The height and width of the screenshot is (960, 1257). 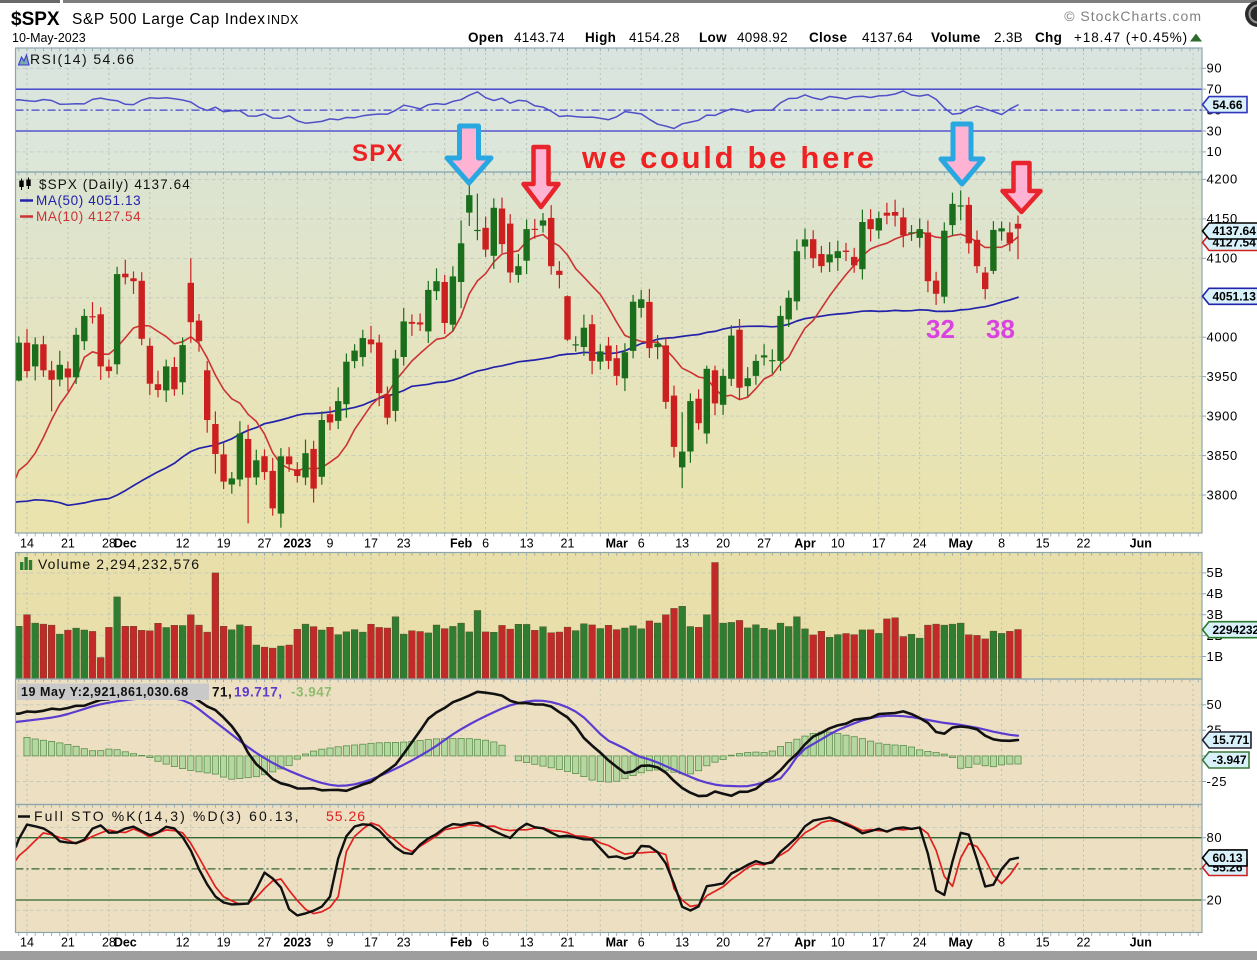 I want to click on svg-text: May, so click(x=961, y=544).